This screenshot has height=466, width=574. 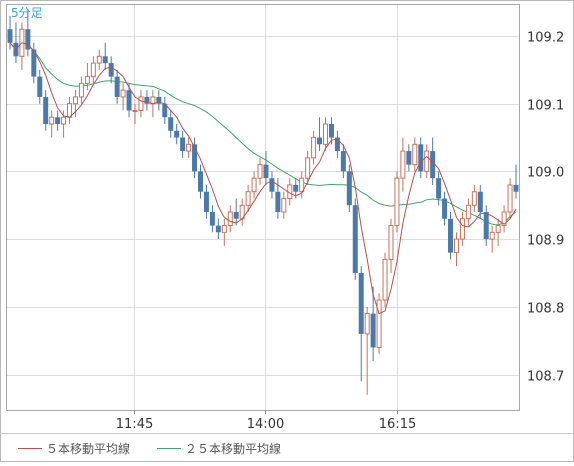 I want to click on timeframe-label: 5分足, so click(x=27, y=13).